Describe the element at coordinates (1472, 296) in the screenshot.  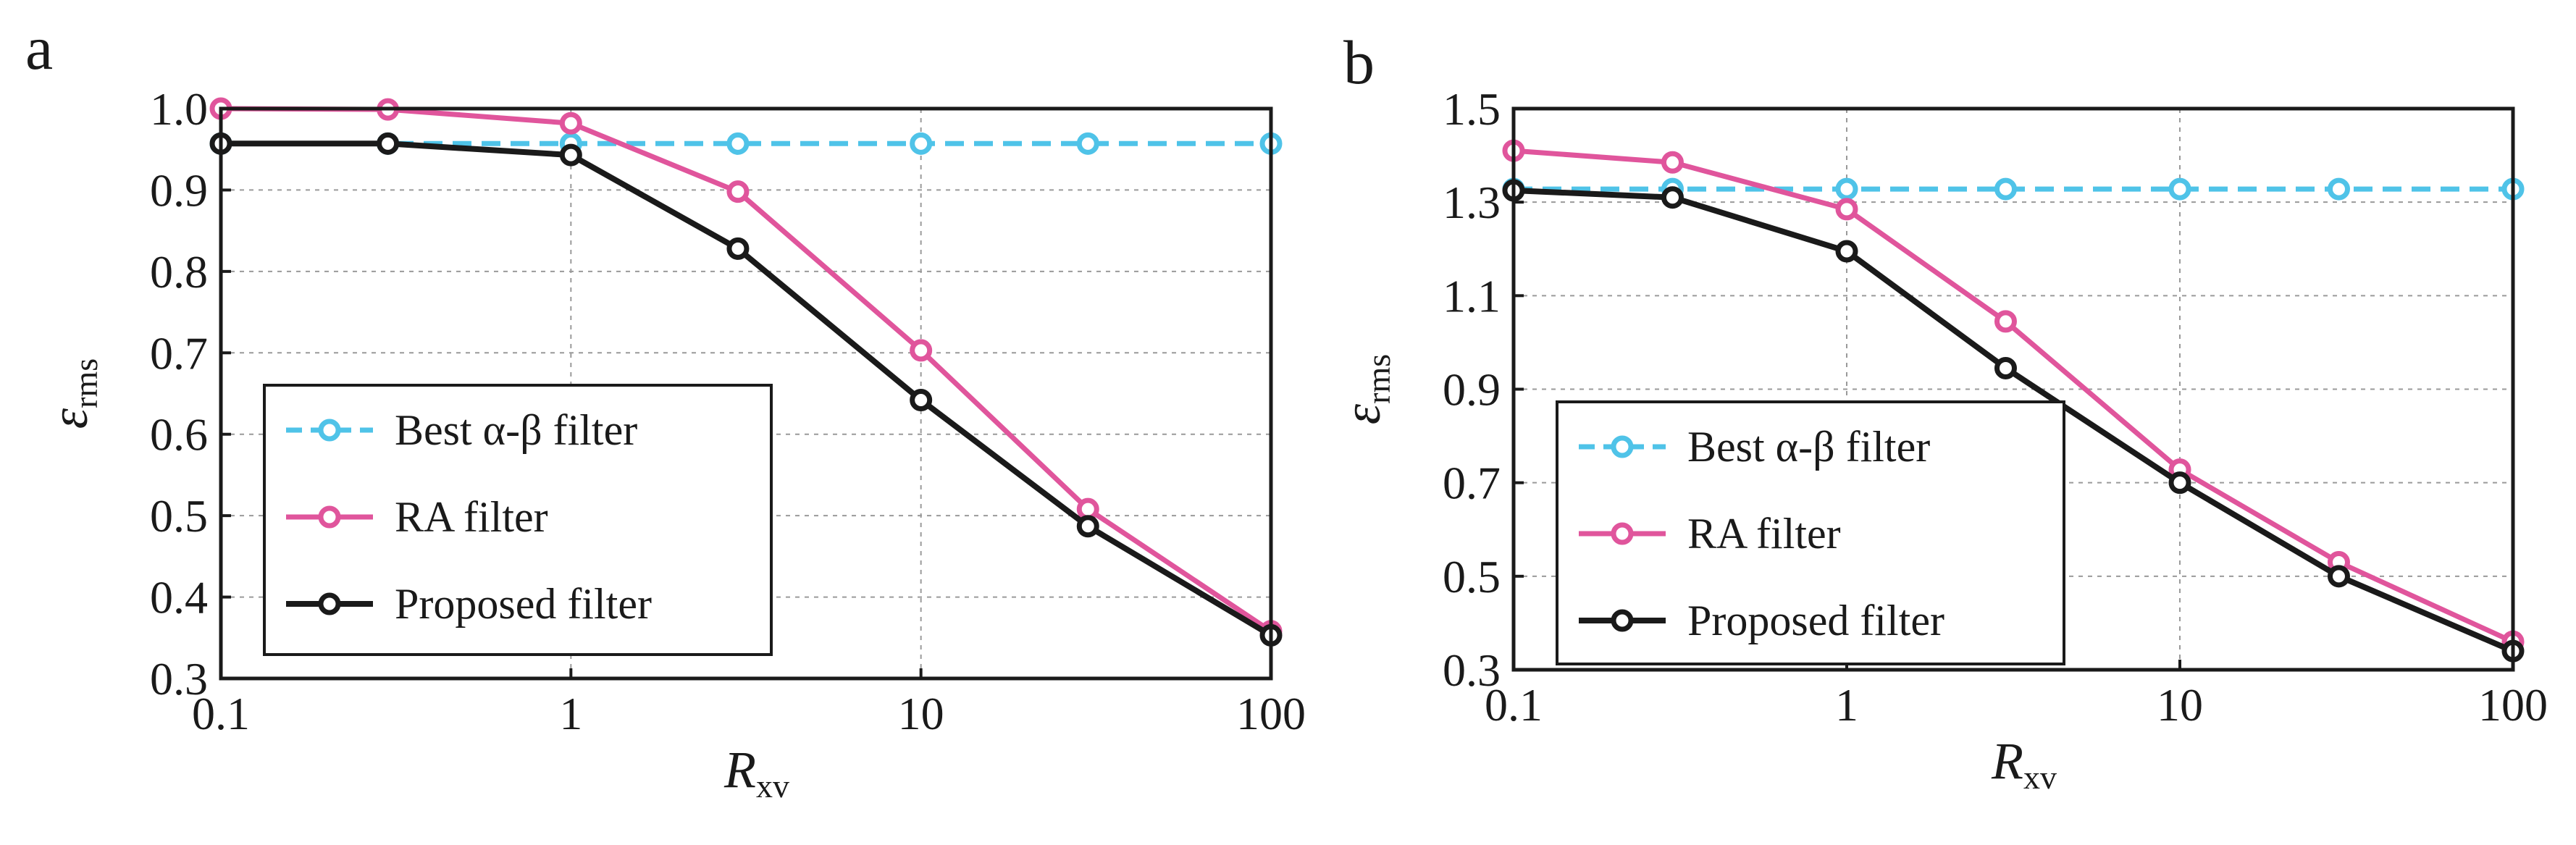
I see `y-tick-label: 1.1` at that location.